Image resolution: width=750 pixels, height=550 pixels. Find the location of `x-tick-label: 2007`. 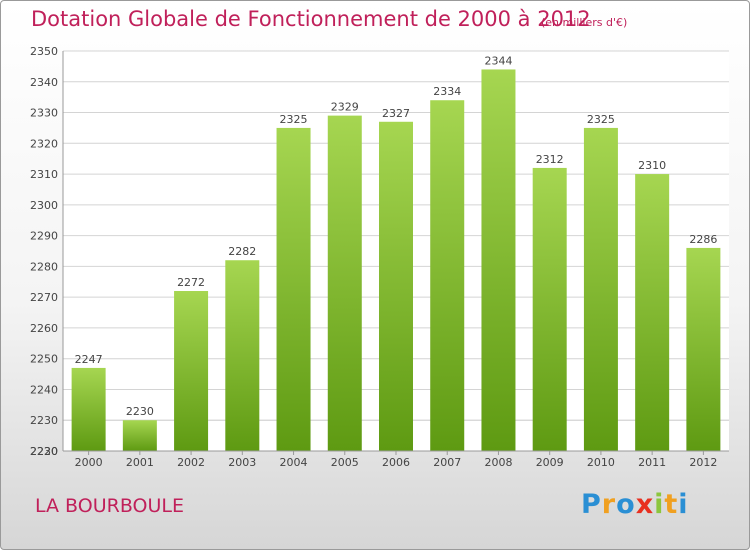

x-tick-label: 2007 is located at coordinates (447, 462).